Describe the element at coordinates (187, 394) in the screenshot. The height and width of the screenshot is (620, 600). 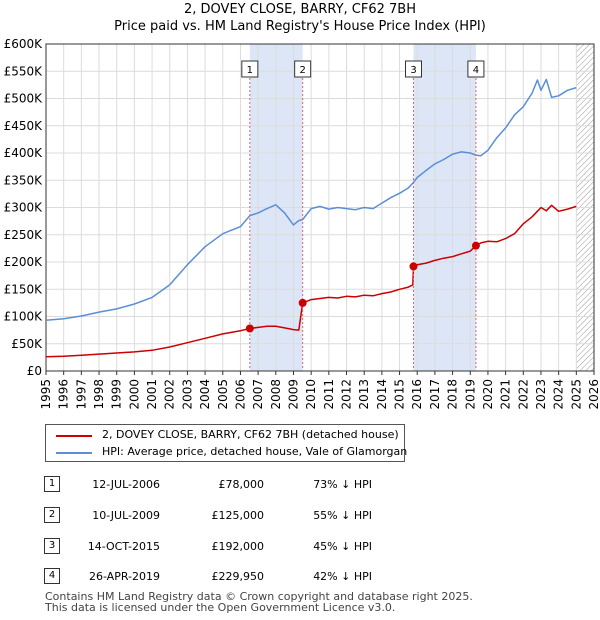
I see `x-tick-label: 2003` at that location.